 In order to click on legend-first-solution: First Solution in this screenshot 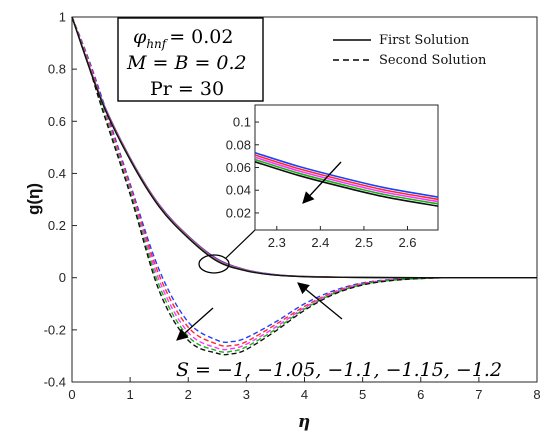, I will do `click(424, 40)`.